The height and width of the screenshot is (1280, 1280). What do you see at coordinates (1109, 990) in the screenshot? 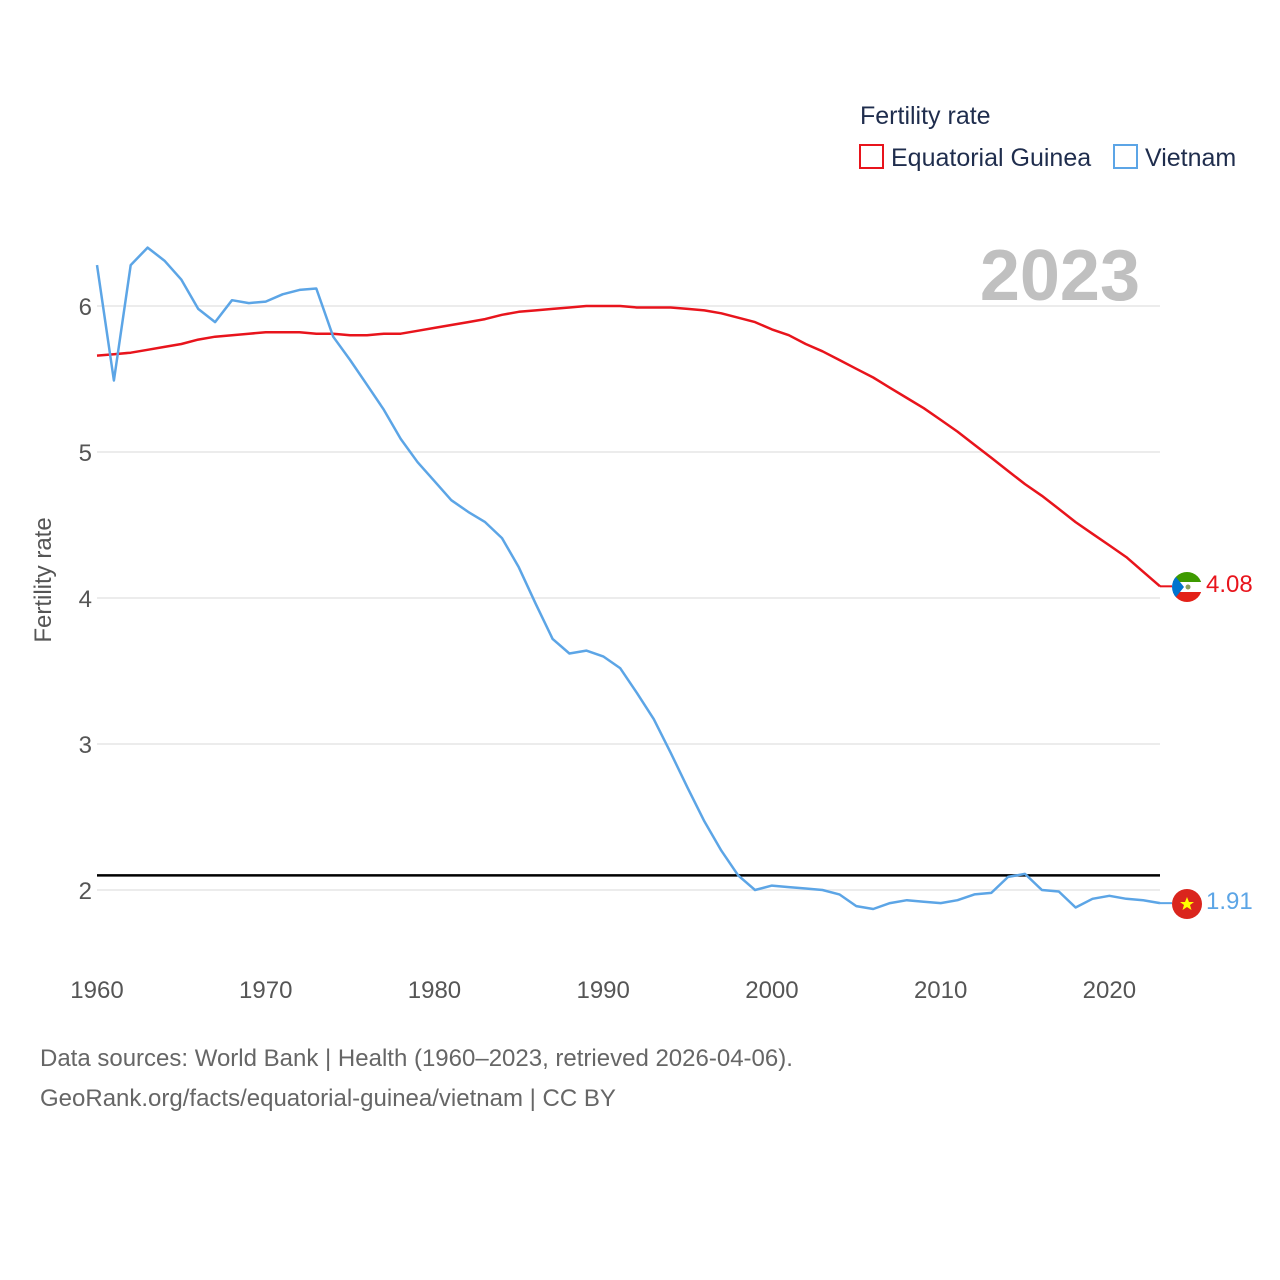
I see `x-tick-label: 2020` at bounding box center [1109, 990].